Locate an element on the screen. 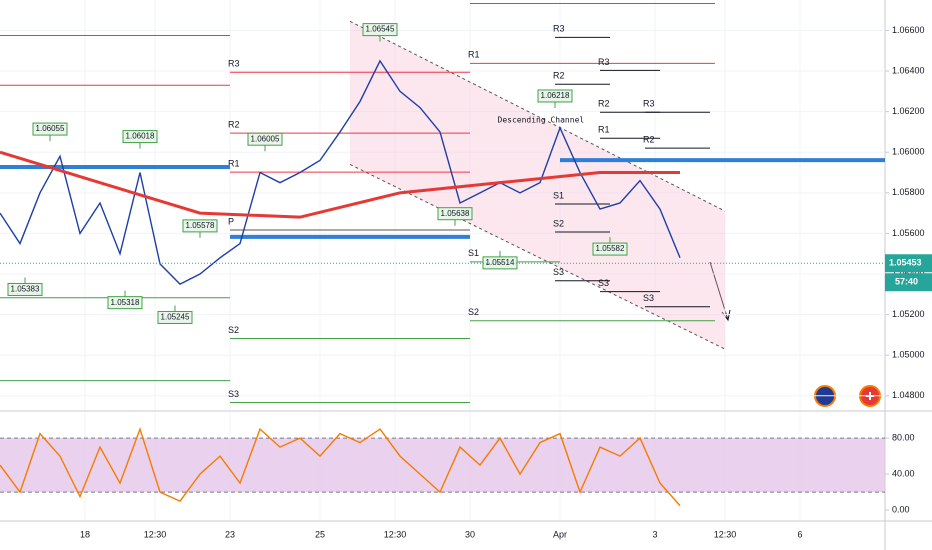  x-tick-label: 3 is located at coordinates (654, 534).